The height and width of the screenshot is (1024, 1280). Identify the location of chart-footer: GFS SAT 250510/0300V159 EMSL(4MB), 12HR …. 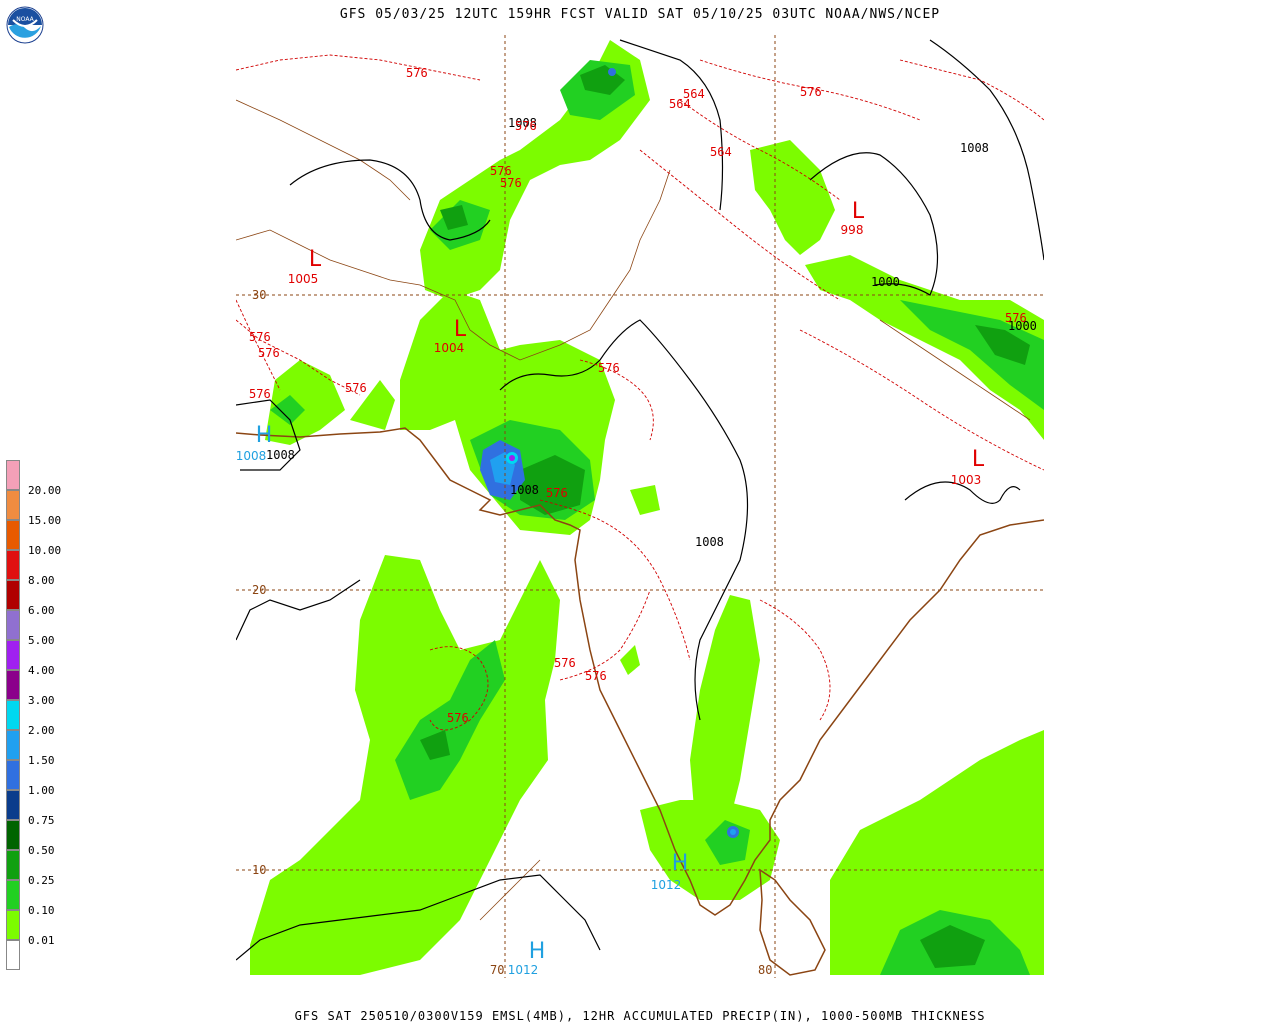
(640, 1016).